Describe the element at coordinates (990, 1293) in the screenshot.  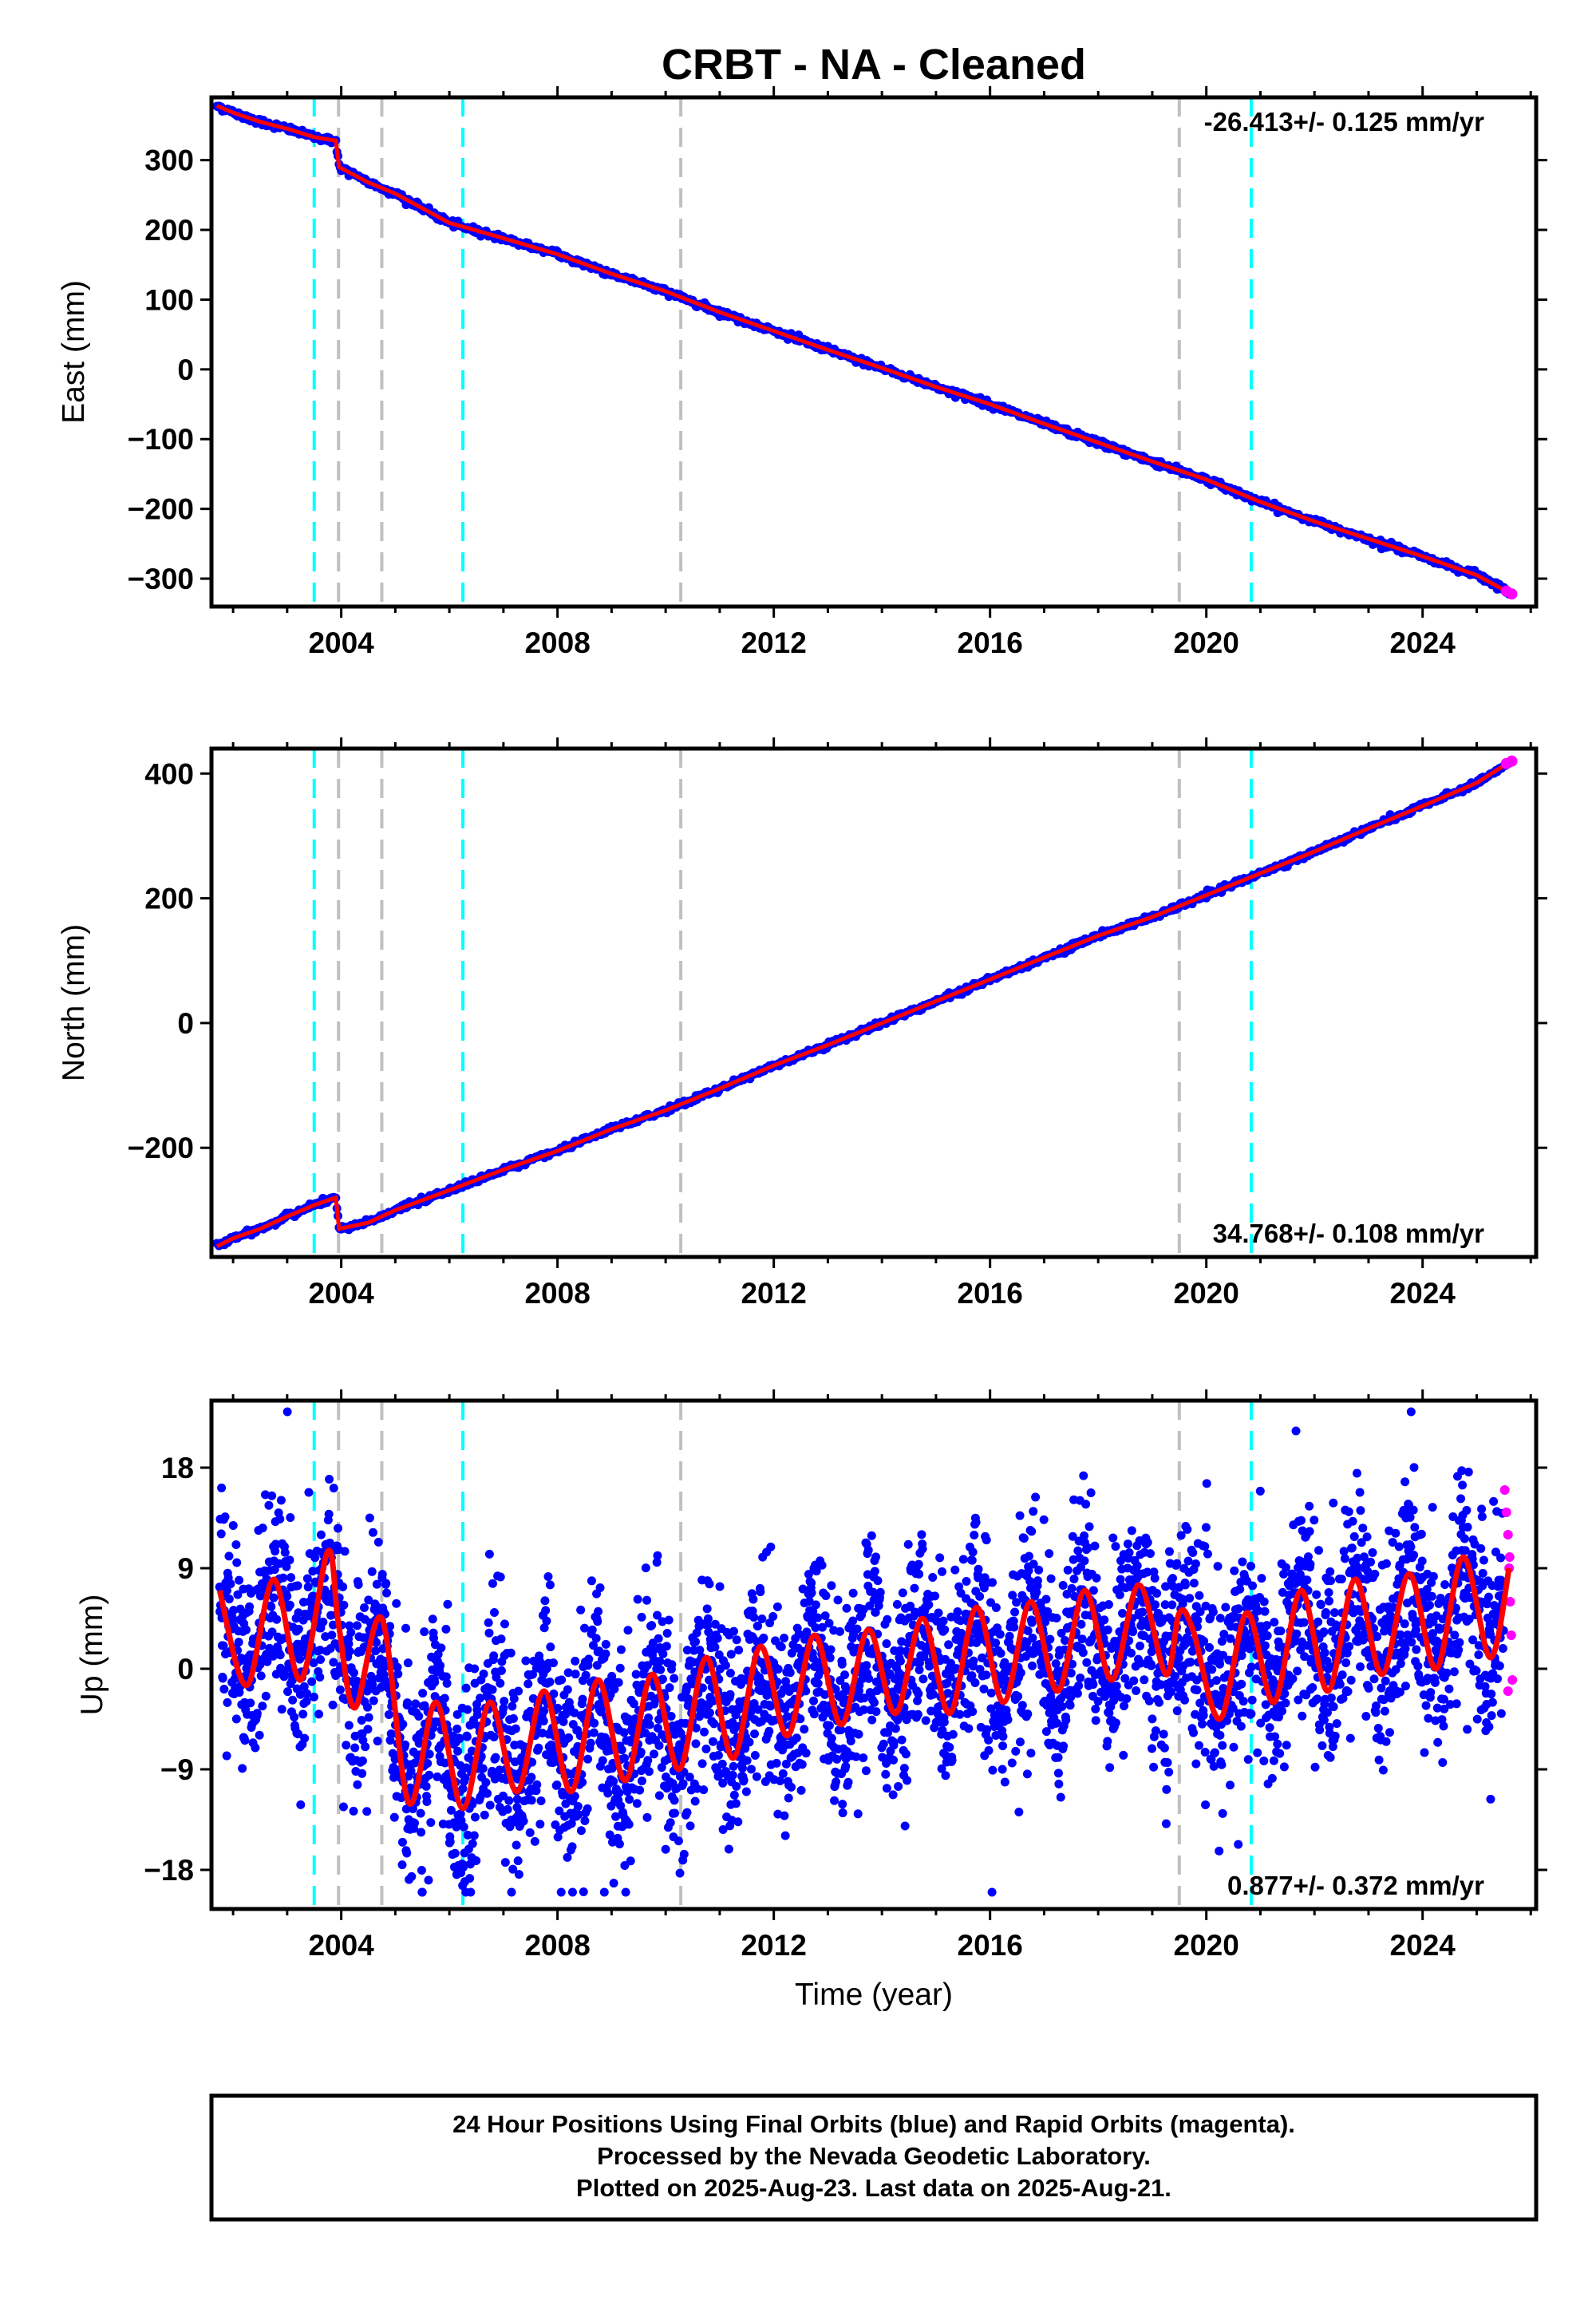
I see `north-x-tick-label: 2016` at that location.